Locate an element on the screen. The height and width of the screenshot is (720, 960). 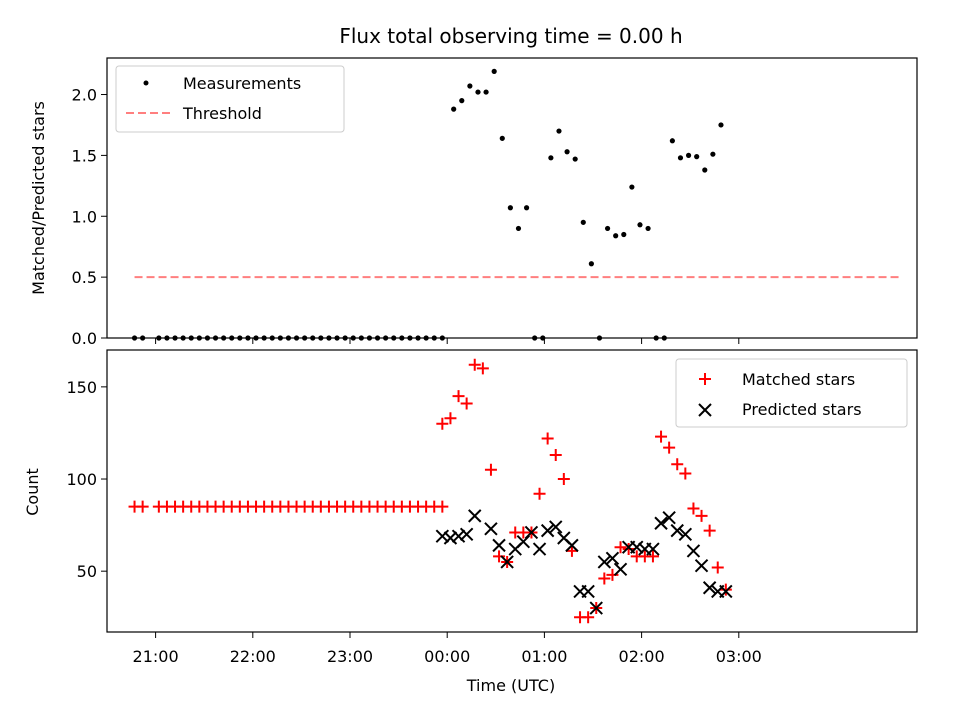
top-y-axis-label: Matched/Predicted stars is located at coordinates (38, 198).